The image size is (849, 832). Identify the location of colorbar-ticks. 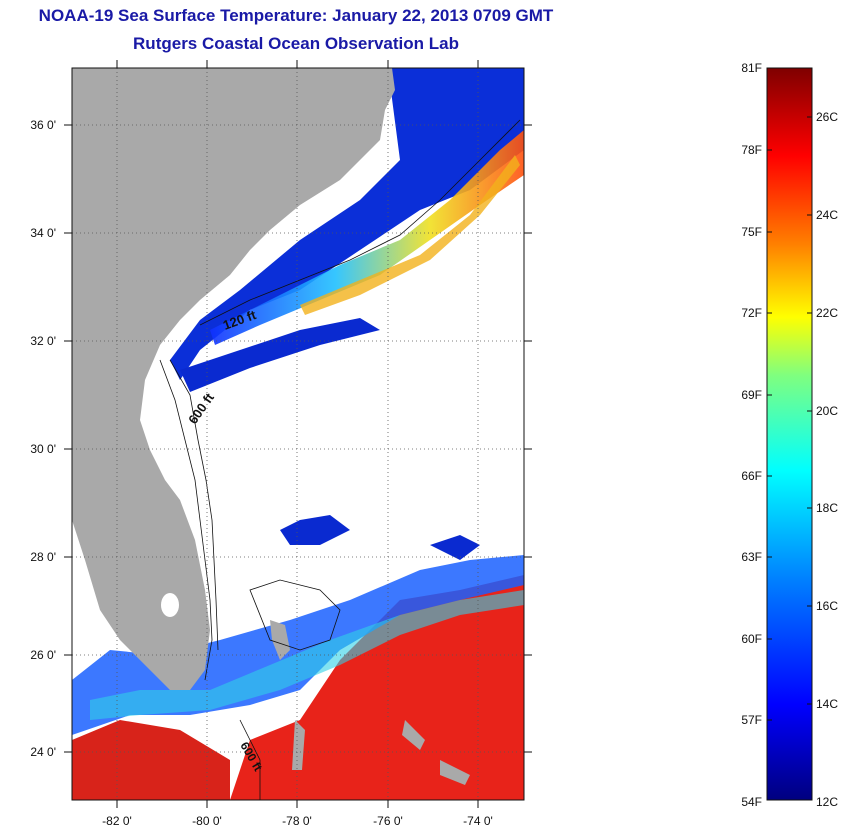
(789, 418).